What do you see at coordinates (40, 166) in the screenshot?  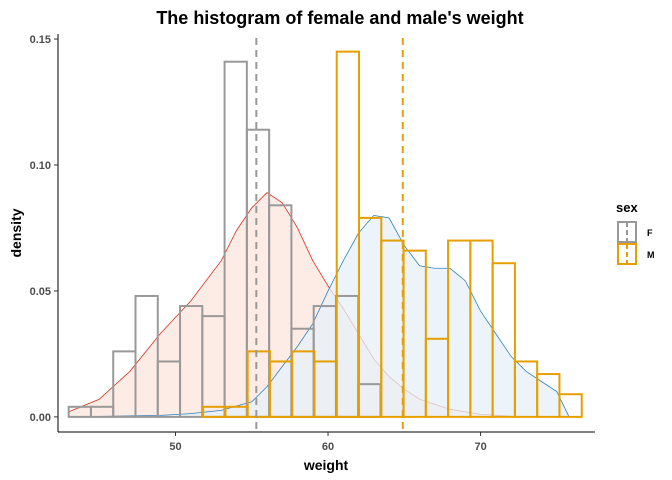 I see `y-tick-label: 0.10` at bounding box center [40, 166].